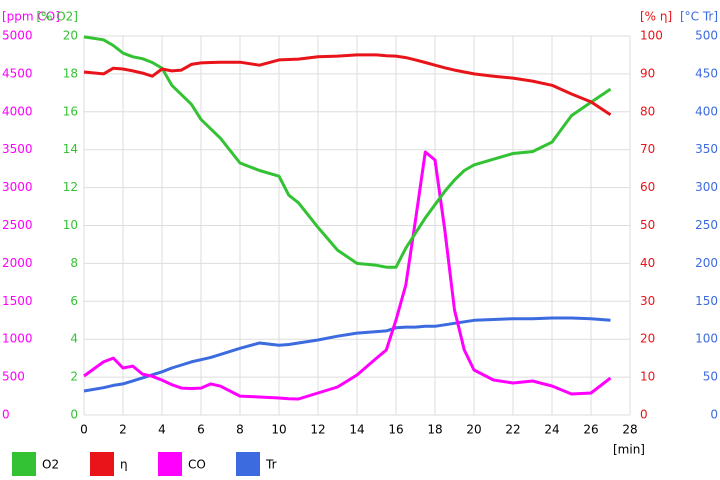  Describe the element at coordinates (647, 301) in the screenshot. I see `y-tick-label: 30` at that location.